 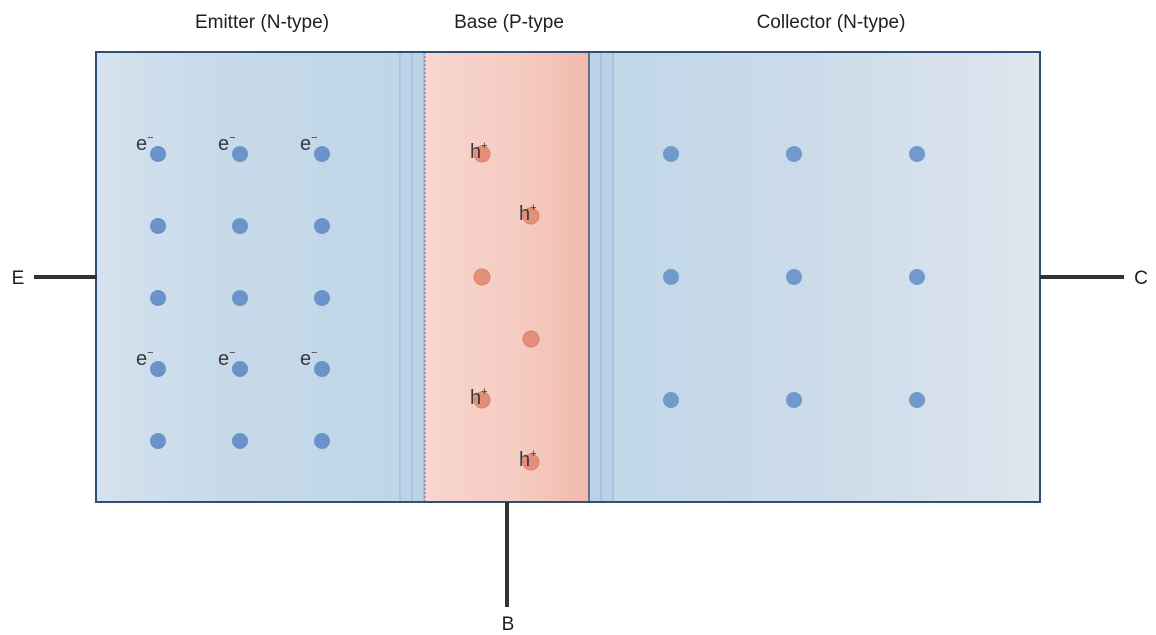 I want to click on emitter-terminal-label: E, so click(x=18, y=278).